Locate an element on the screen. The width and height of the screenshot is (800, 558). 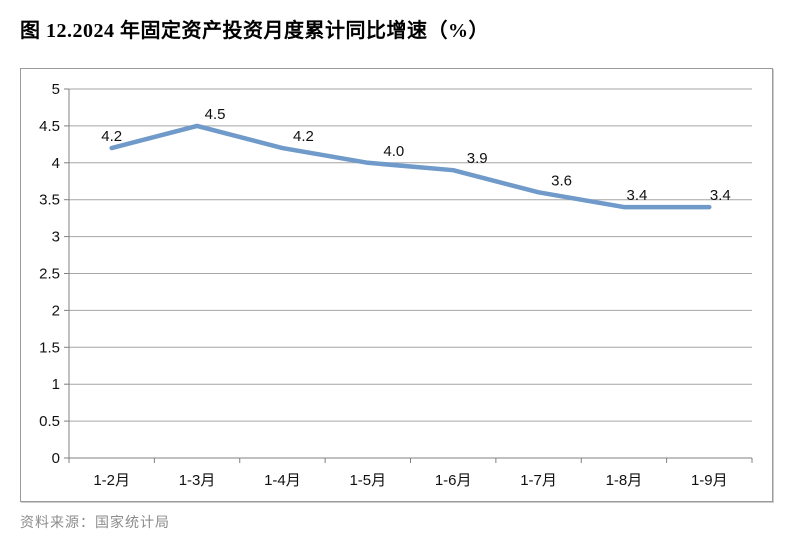
x-category-label: 1-2月 is located at coordinates (111, 480).